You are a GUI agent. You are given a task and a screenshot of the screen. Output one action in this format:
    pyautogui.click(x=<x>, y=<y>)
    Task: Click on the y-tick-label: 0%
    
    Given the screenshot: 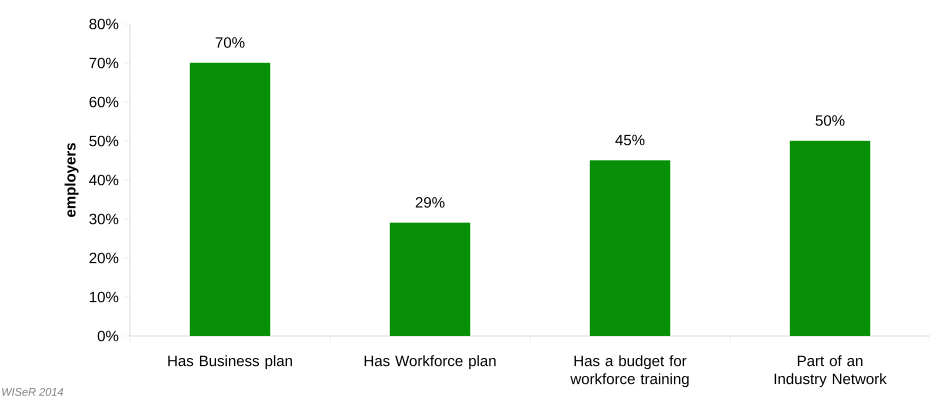 What is the action you would take?
    pyautogui.click(x=108, y=336)
    